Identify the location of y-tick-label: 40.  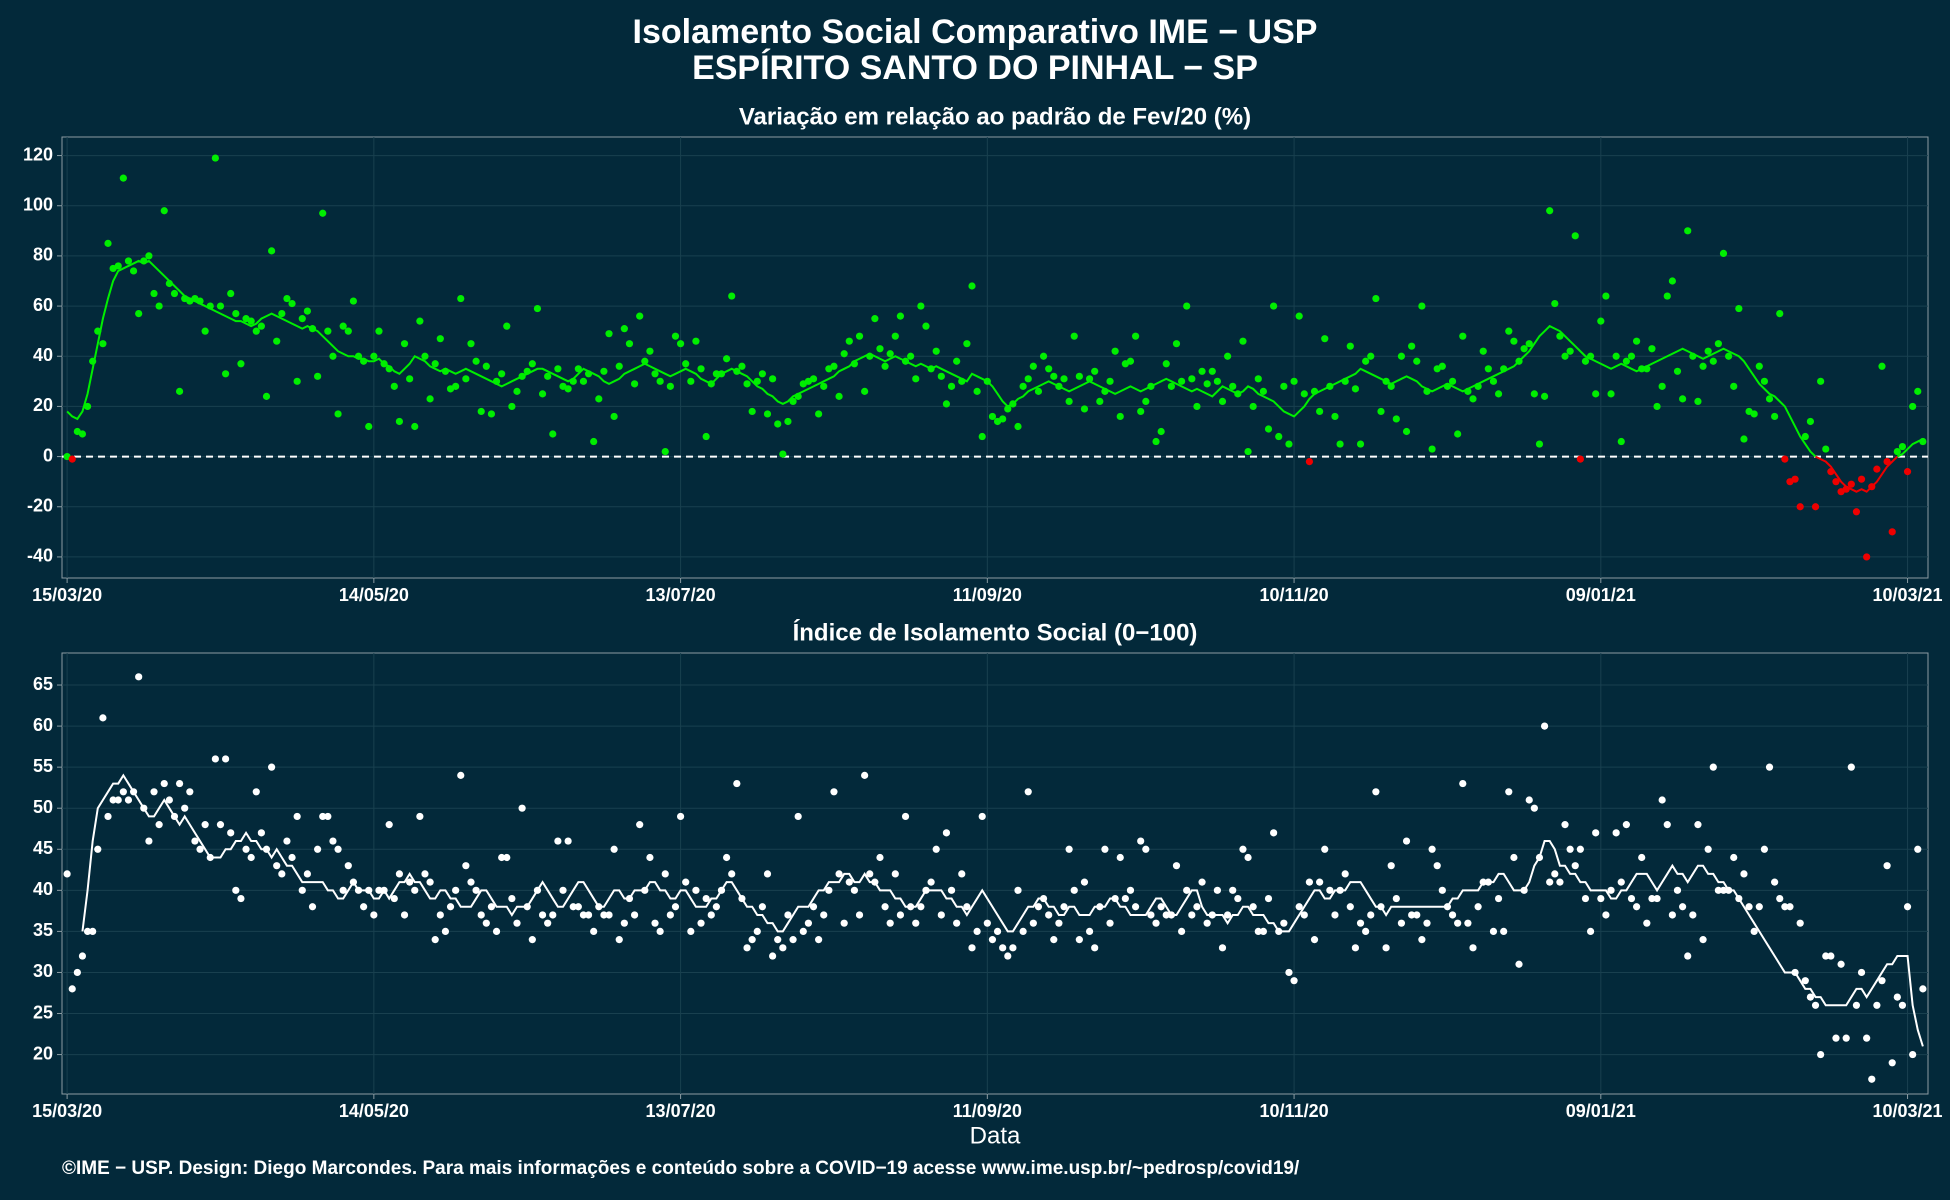
(43, 355).